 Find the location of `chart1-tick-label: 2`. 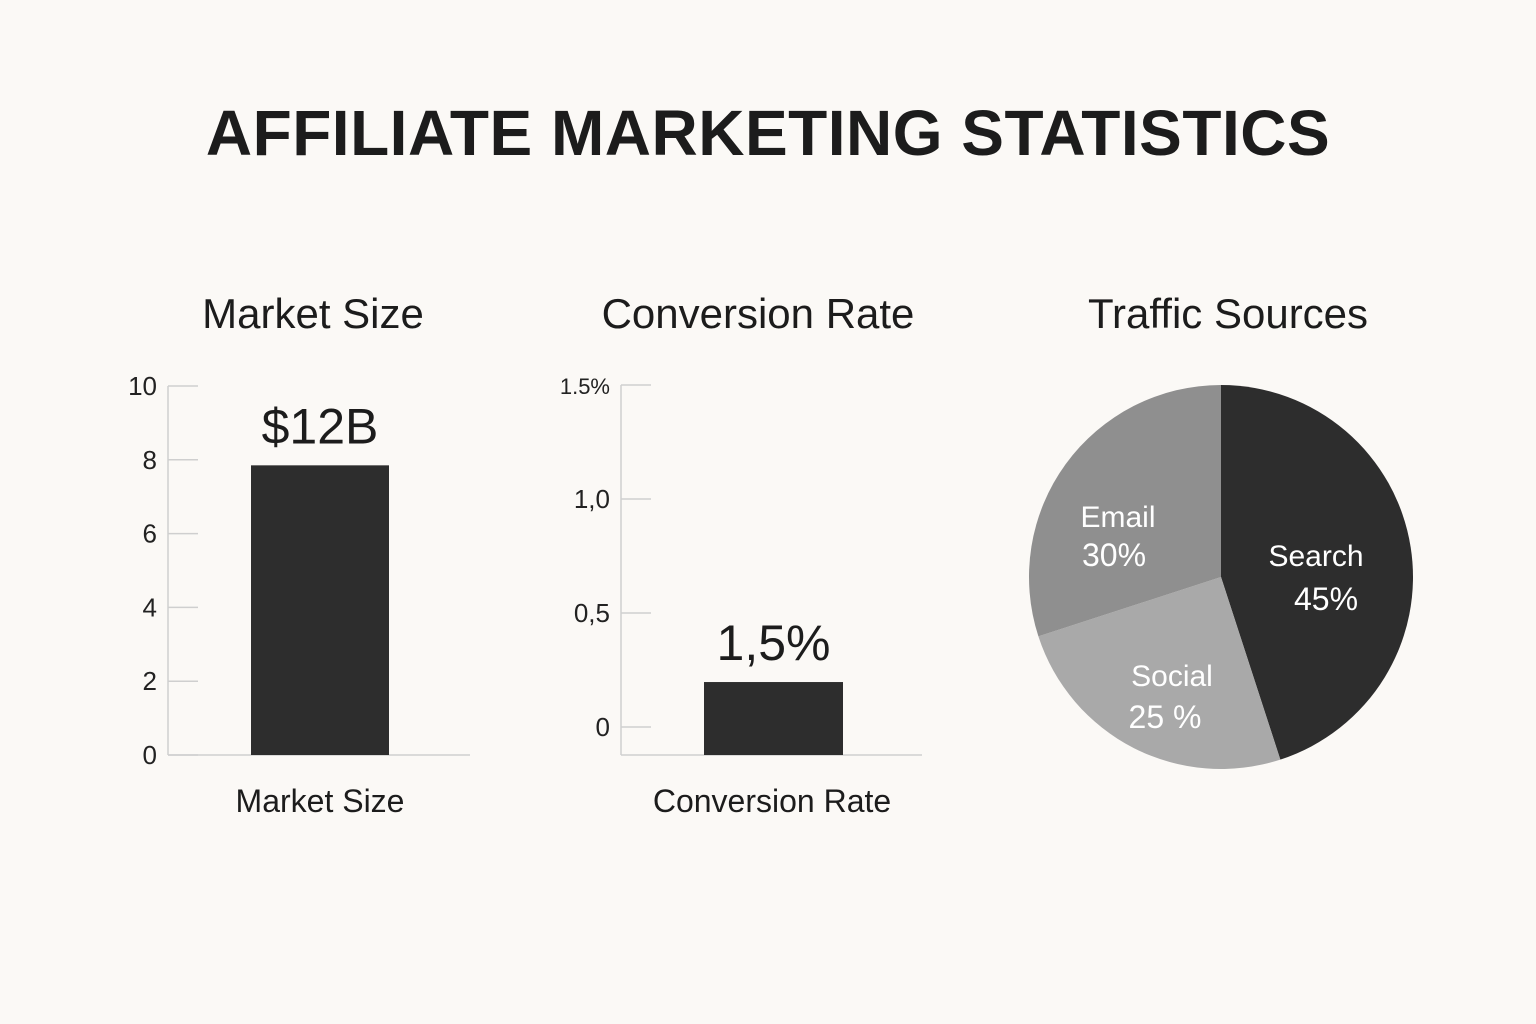

chart1-tick-label: 2 is located at coordinates (150, 681).